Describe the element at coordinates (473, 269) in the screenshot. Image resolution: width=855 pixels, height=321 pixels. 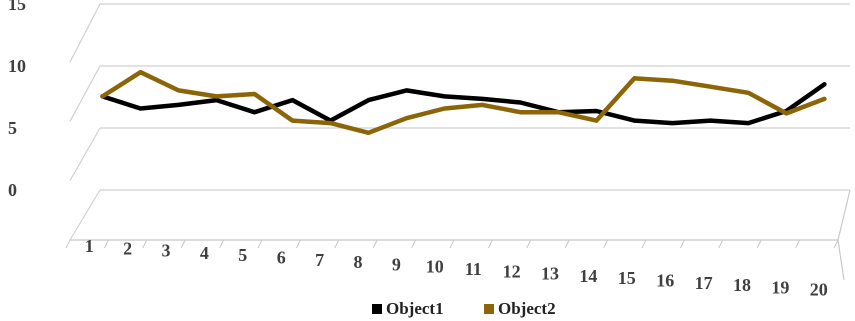
I see `x-tick-label: 11` at that location.